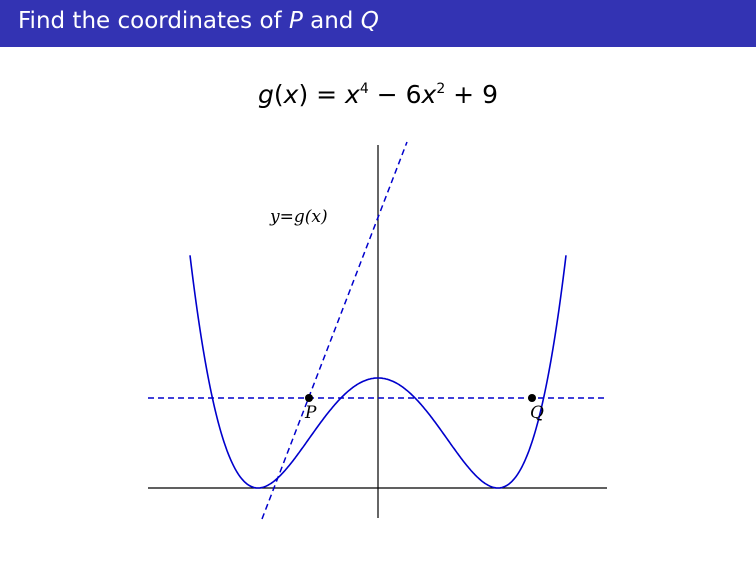 Image resolution: width=756 pixels, height=567 pixels. I want to click on formula-rparen: ), so click(303, 94).